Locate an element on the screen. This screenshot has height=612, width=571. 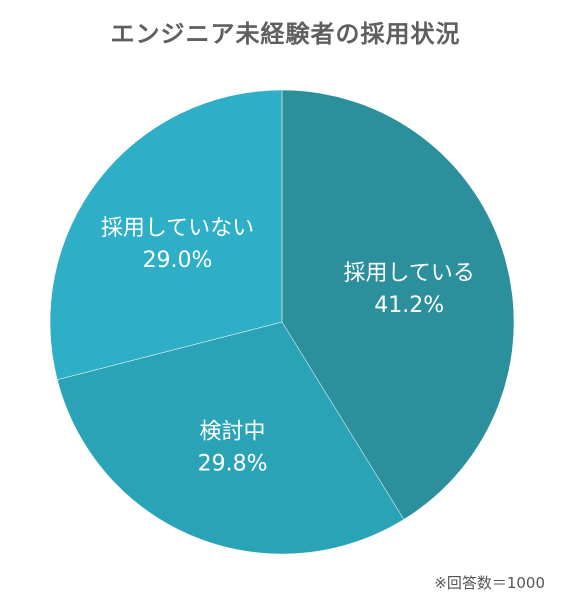
slice-value-2: 29.0% is located at coordinates (178, 260).